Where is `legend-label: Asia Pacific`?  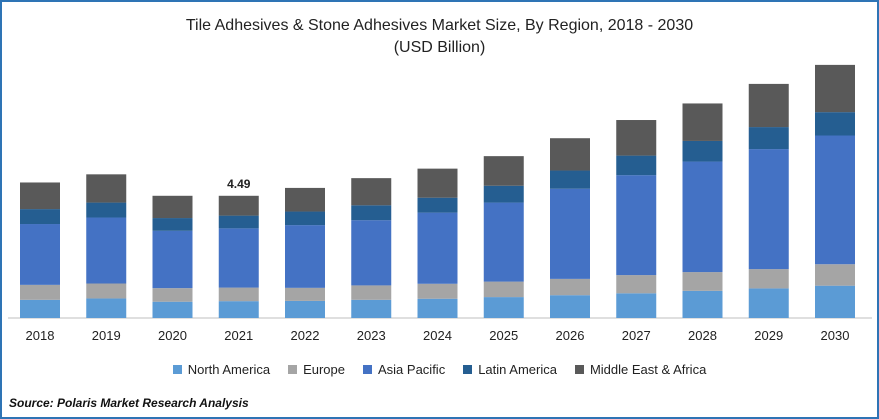 legend-label: Asia Pacific is located at coordinates (412, 369).